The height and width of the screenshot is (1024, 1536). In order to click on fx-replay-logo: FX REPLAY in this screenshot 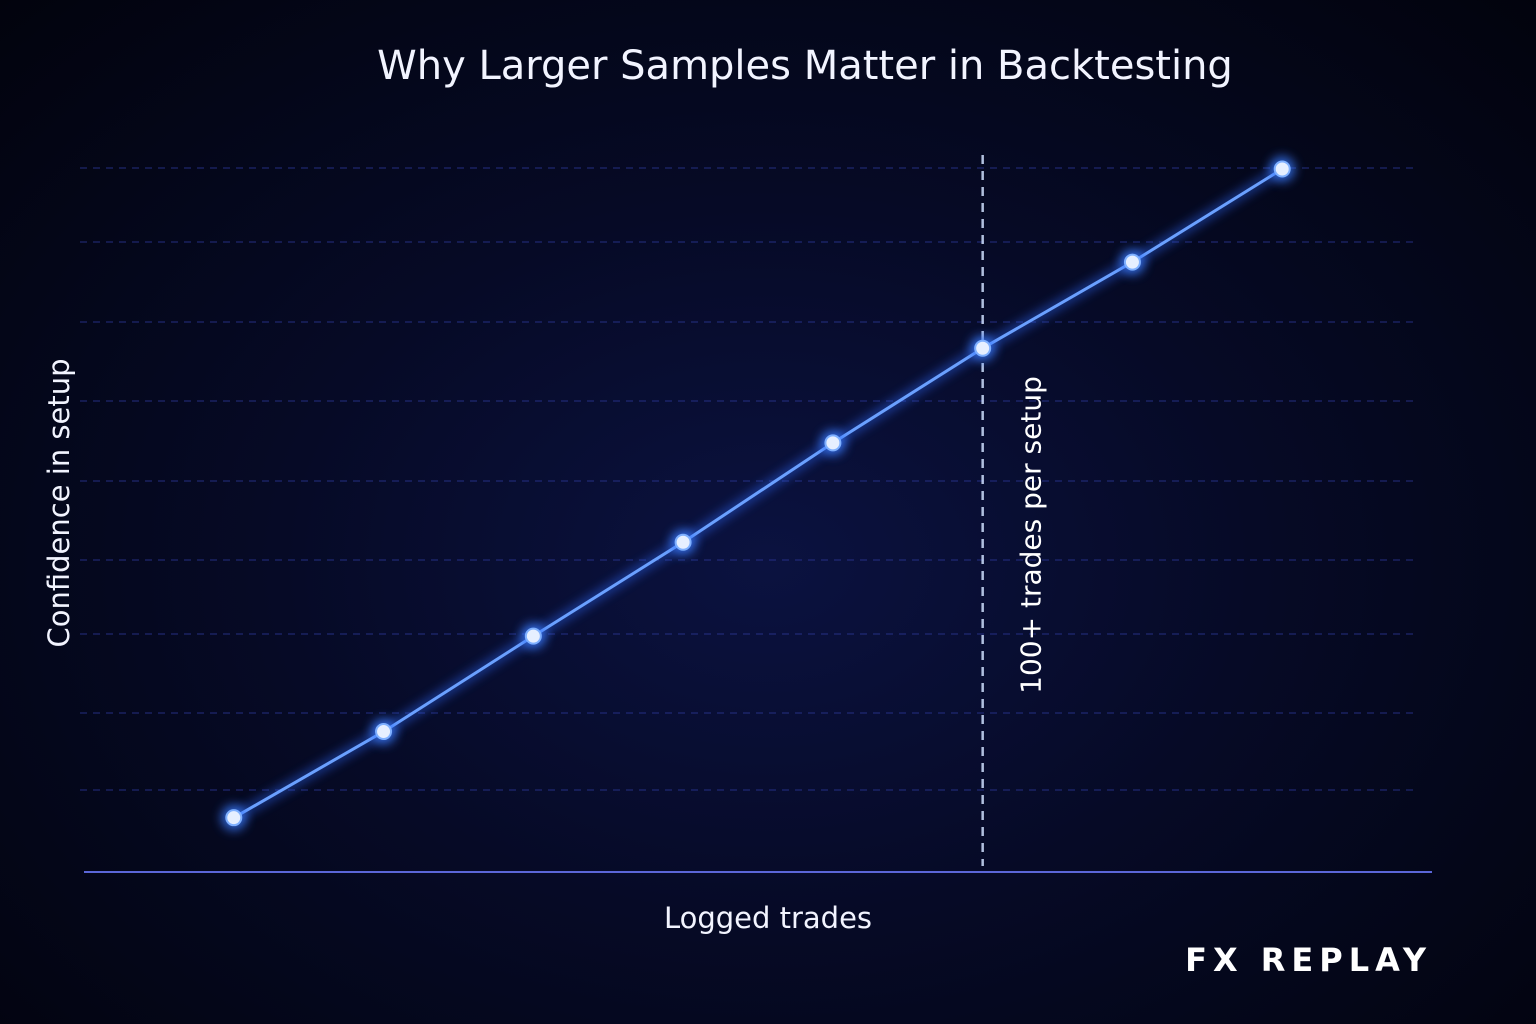, I will do `click(1308, 960)`.